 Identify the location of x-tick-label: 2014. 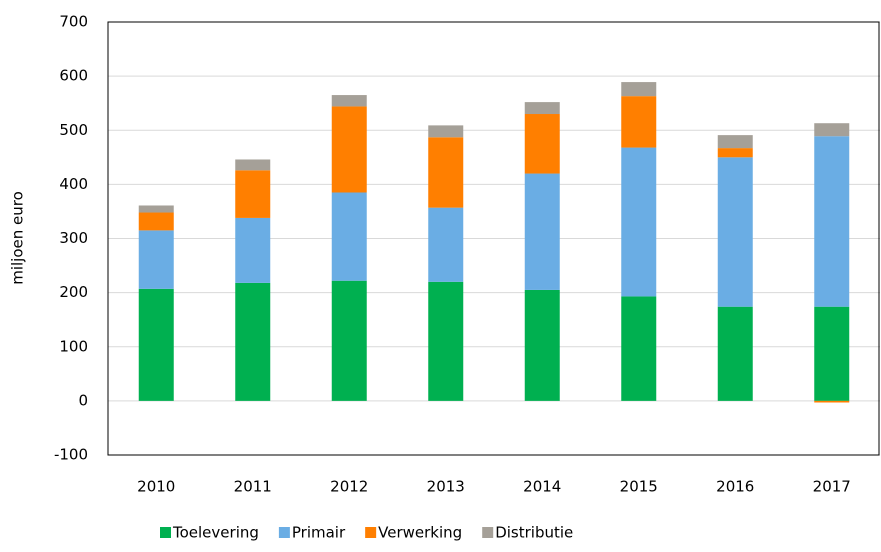
(542, 487).